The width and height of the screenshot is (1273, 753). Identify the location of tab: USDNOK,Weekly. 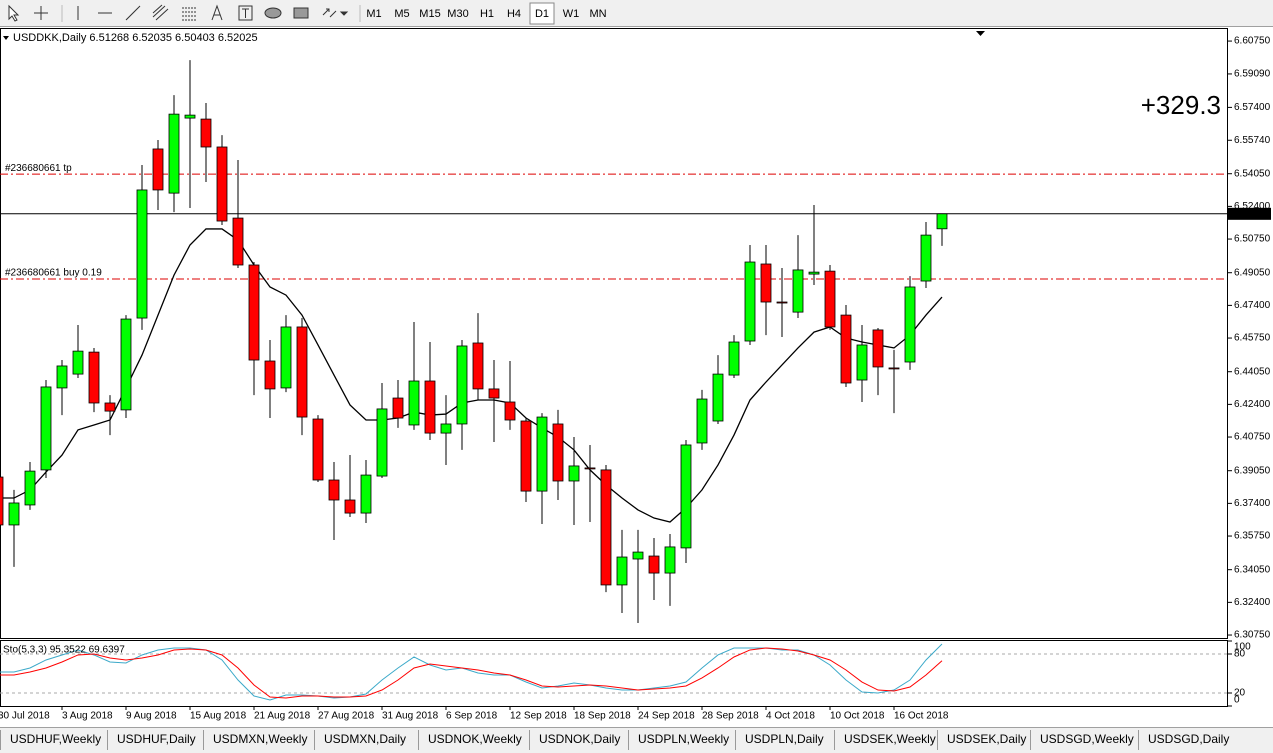
(475, 739).